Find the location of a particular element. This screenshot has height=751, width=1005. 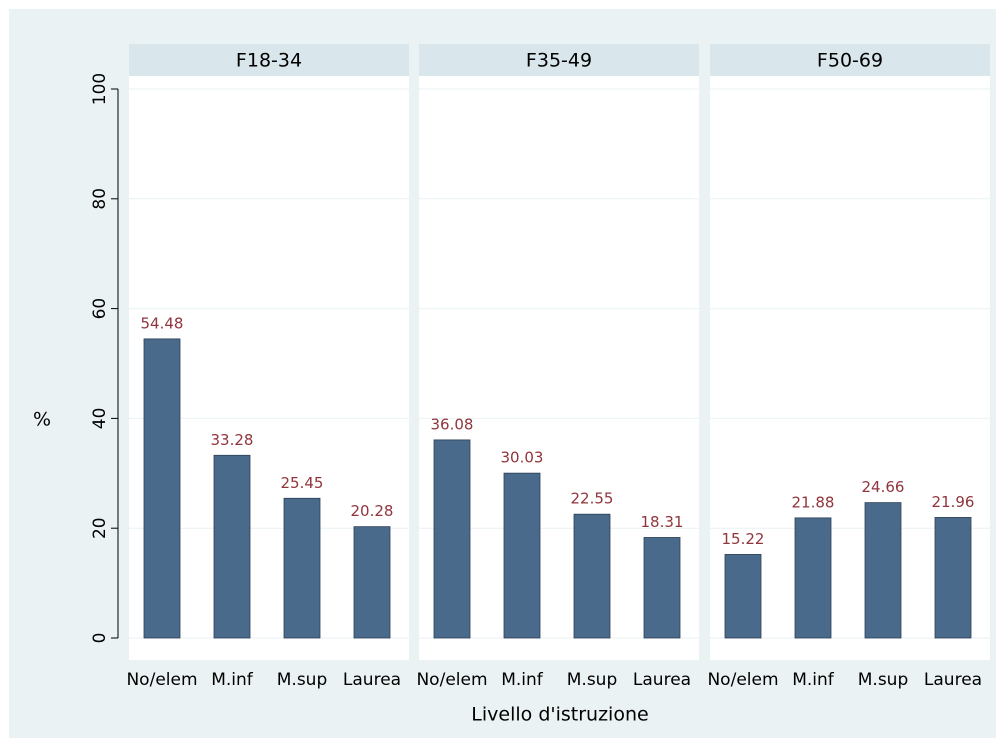

data-label: 15.22 is located at coordinates (743, 539).